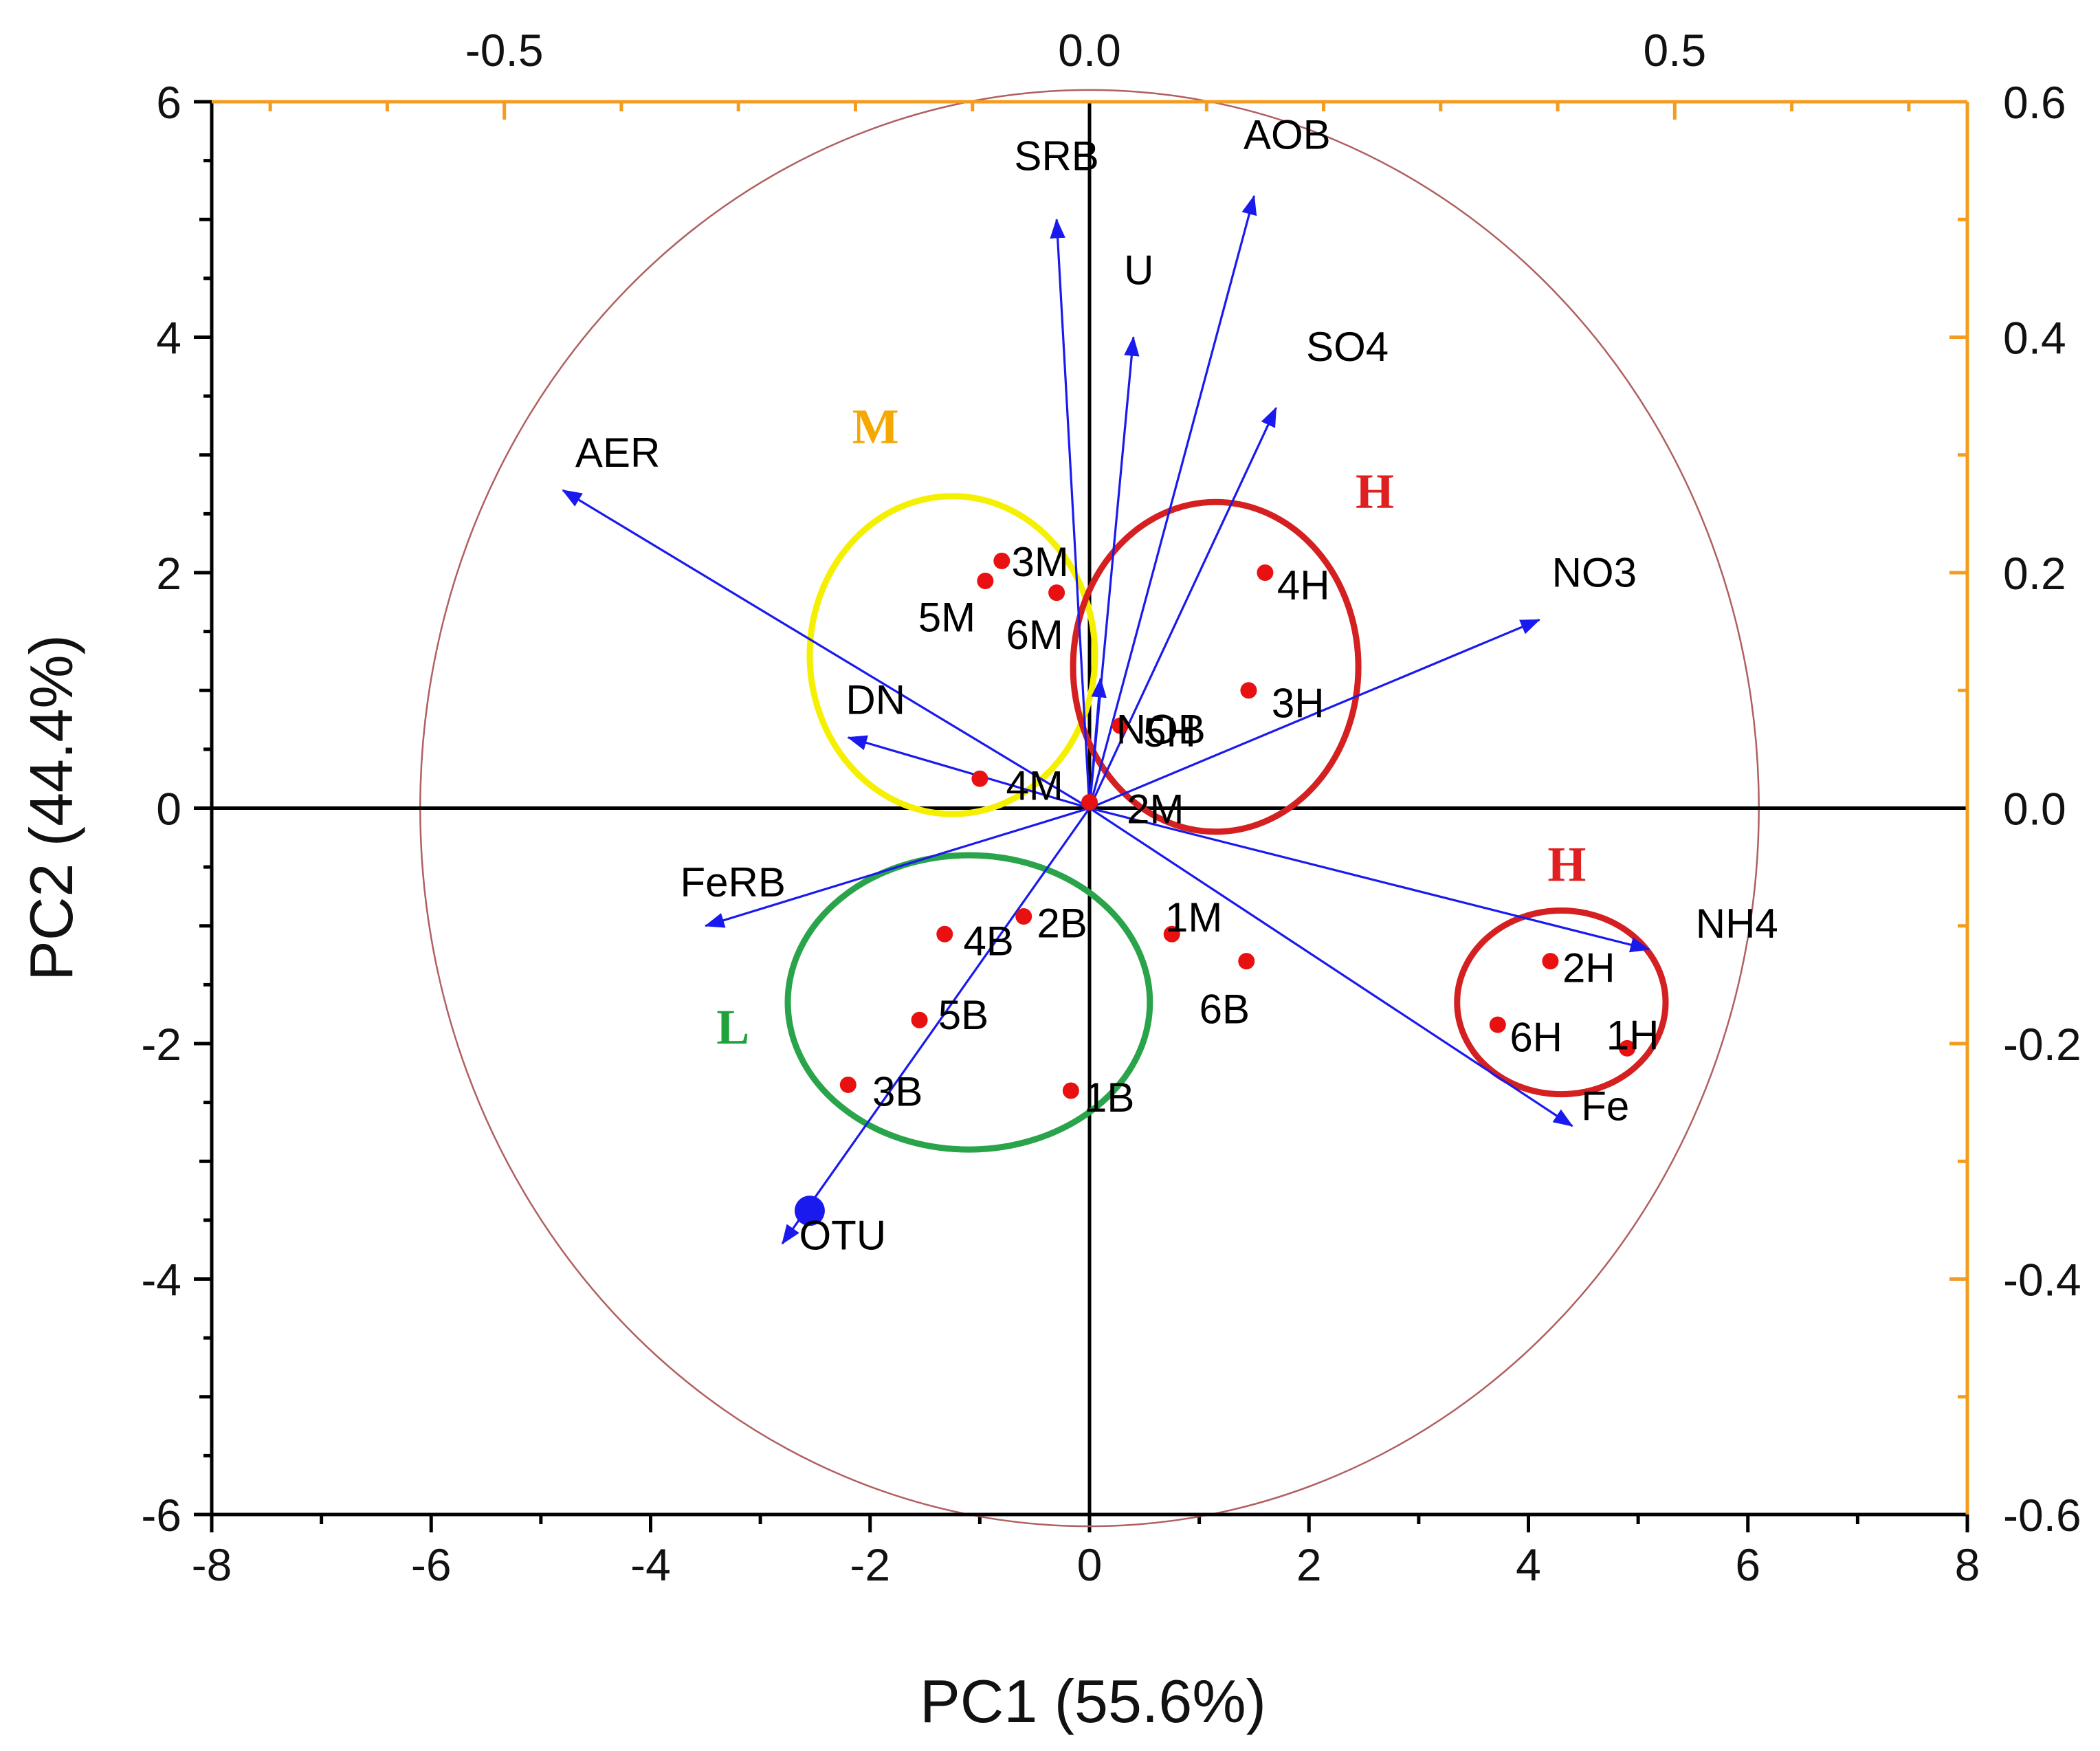  What do you see at coordinates (2034, 809) in the screenshot?
I see `right-tick-label: 0.0` at bounding box center [2034, 809].